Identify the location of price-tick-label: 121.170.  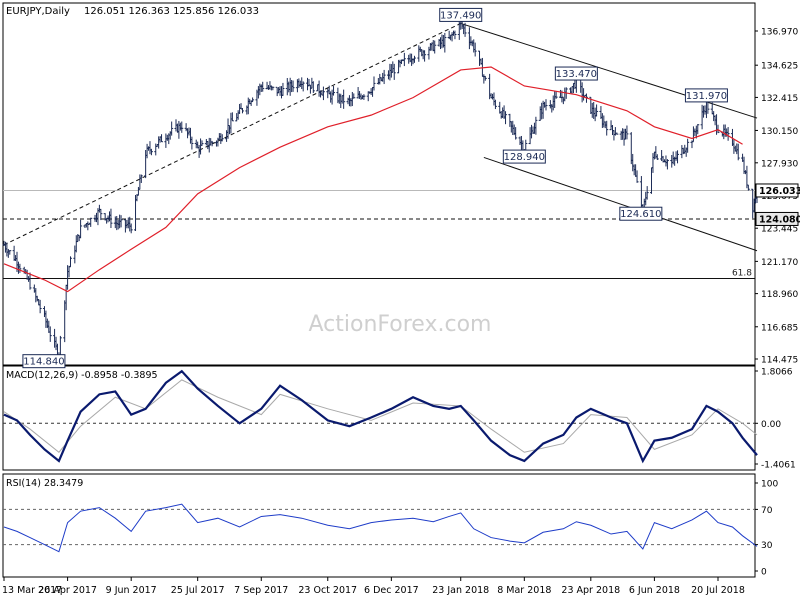
(779, 263).